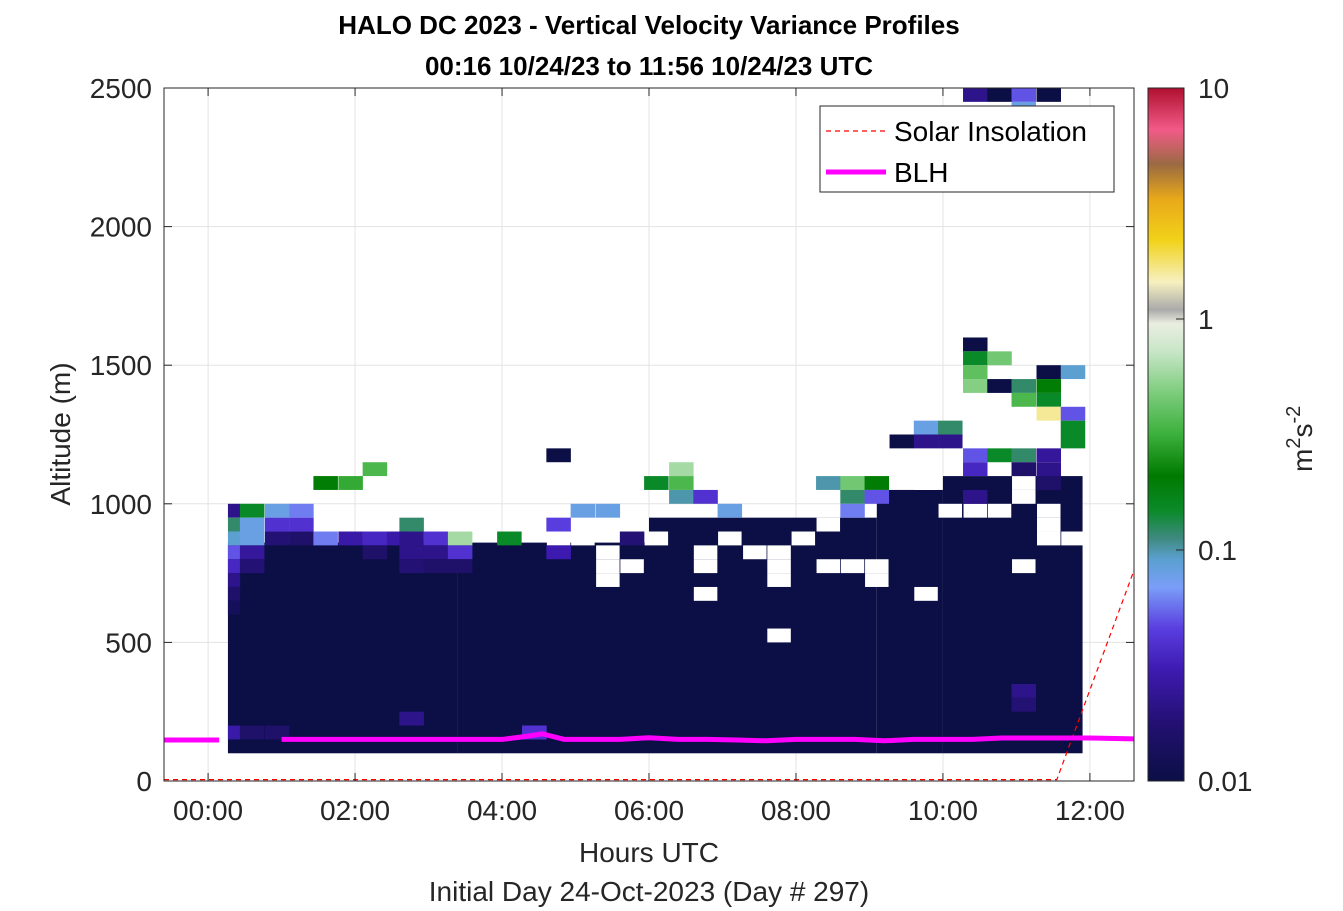  Describe the element at coordinates (1206, 319) in the screenshot. I see `colorbar-tick-label: 1` at that location.